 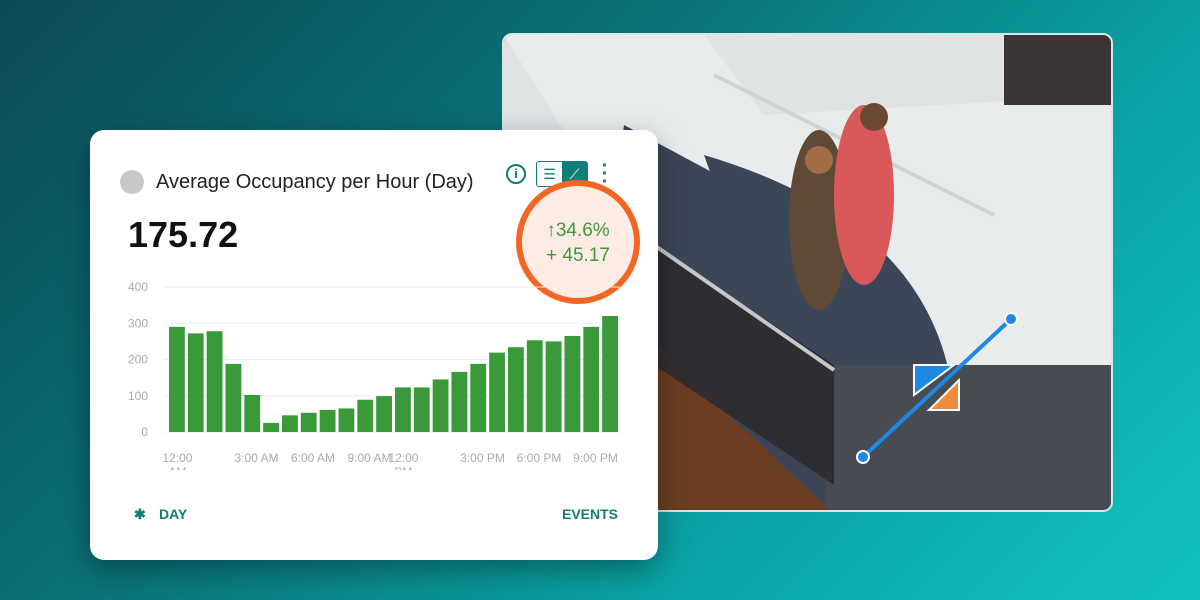 I want to click on x-tick-label: PM, so click(x=403, y=467).